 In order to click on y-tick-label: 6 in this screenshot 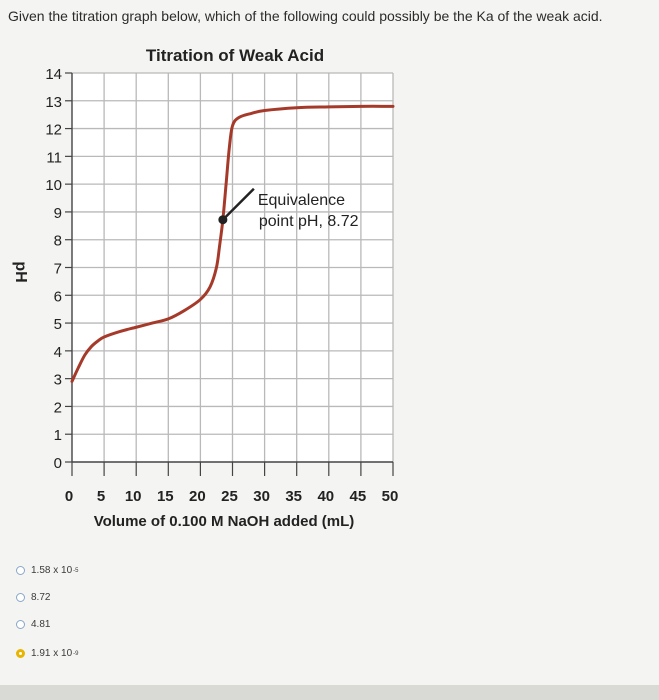, I will do `click(58, 296)`.